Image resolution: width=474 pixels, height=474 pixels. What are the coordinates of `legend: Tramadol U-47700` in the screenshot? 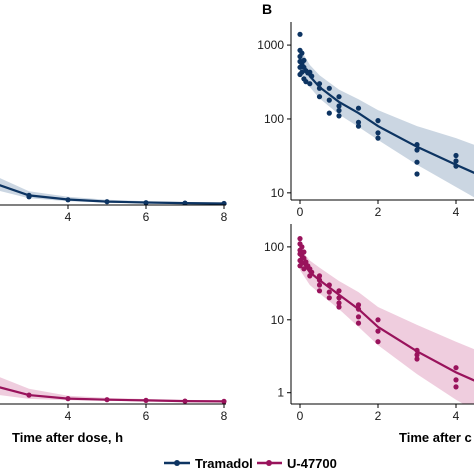 It's located at (250, 463).